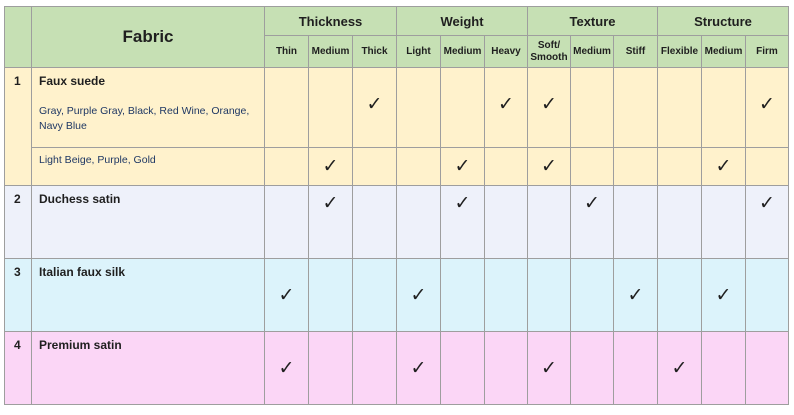  I want to click on subheader-flexible: Flexible, so click(679, 51).